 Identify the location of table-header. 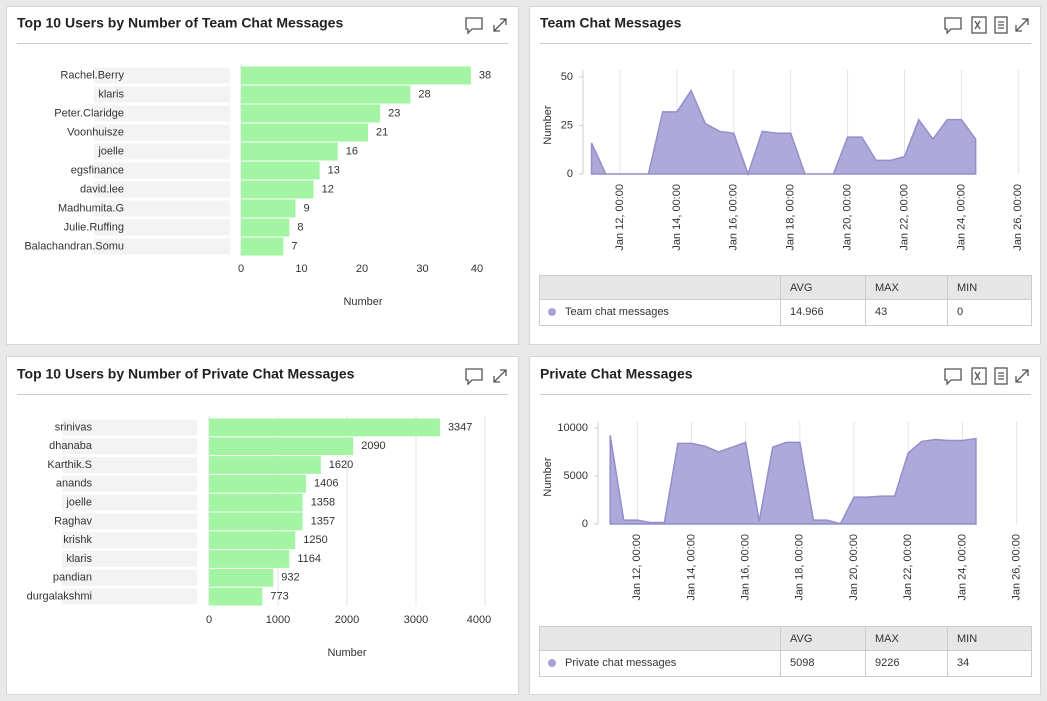
(785, 638).